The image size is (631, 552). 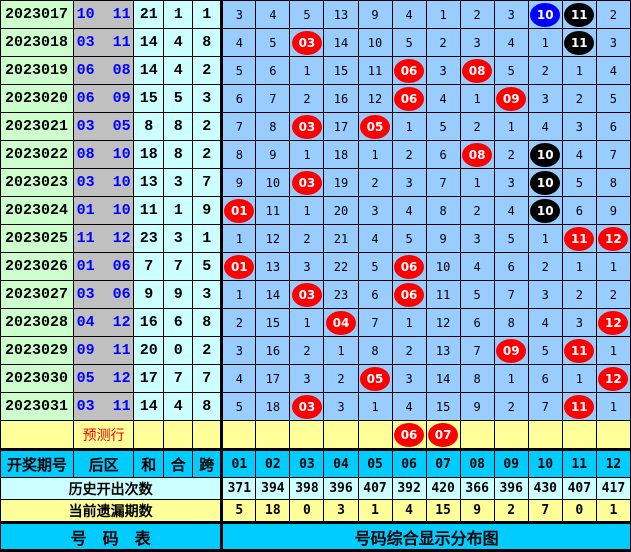 I want to click on grid-cell: 9, so click(x=375, y=14).